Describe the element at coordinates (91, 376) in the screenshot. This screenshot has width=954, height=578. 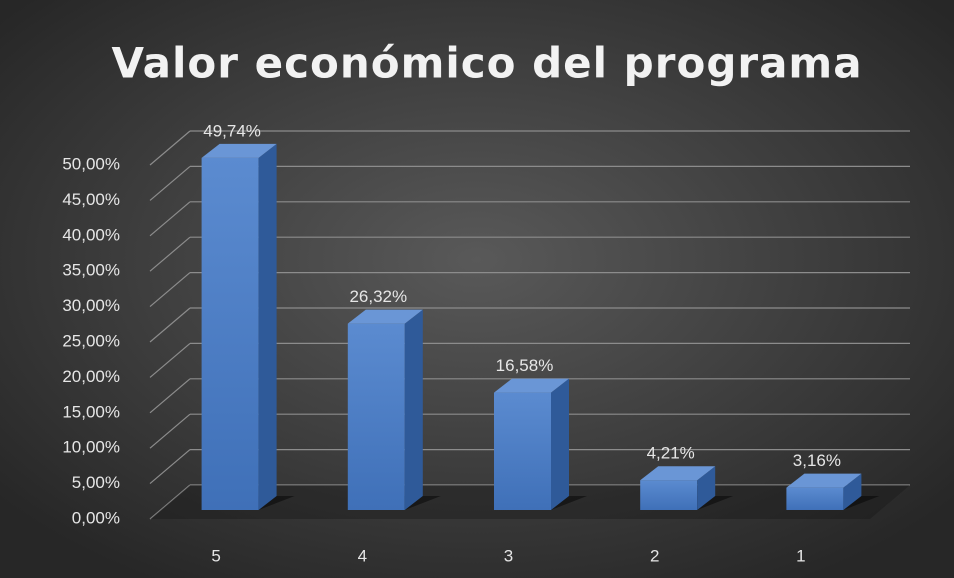
I see `y-tick-label: 20,00%` at that location.